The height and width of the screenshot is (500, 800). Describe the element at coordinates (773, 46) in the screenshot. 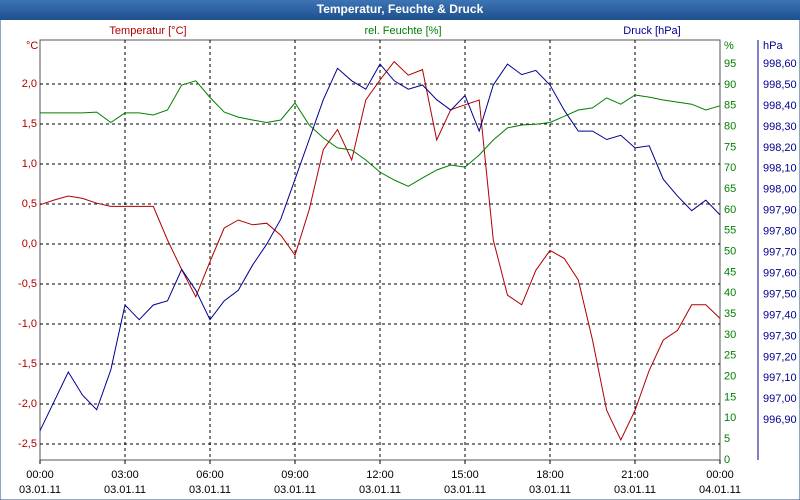

I see `y3-unit: hPa` at that location.